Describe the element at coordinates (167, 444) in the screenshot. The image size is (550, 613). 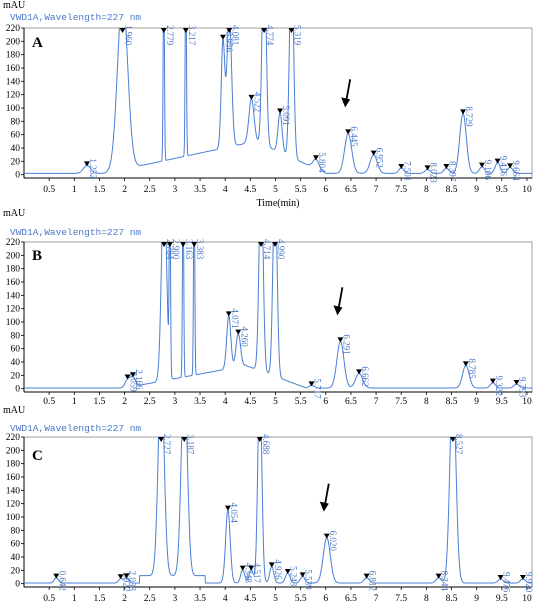
I see `peak-label: 2.727` at that location.